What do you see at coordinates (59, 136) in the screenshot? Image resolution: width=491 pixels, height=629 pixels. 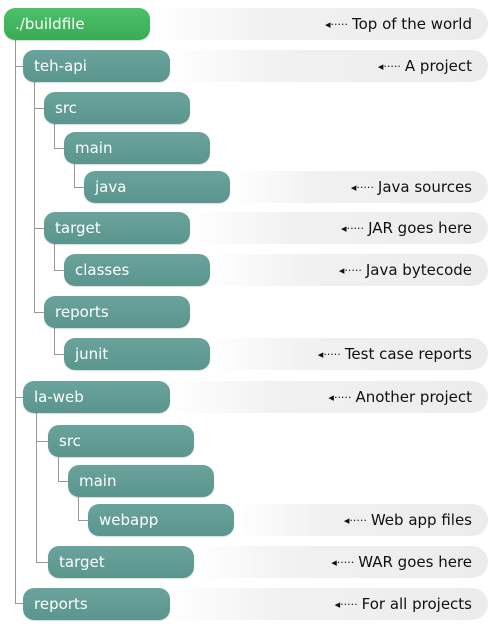 I see `branch-src-to-main` at bounding box center [59, 136].